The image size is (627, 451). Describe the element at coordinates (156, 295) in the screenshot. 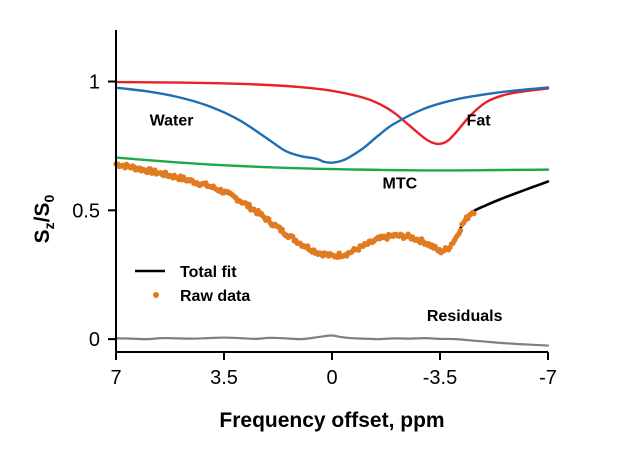

I see `legend-swatch-raw-data` at that location.